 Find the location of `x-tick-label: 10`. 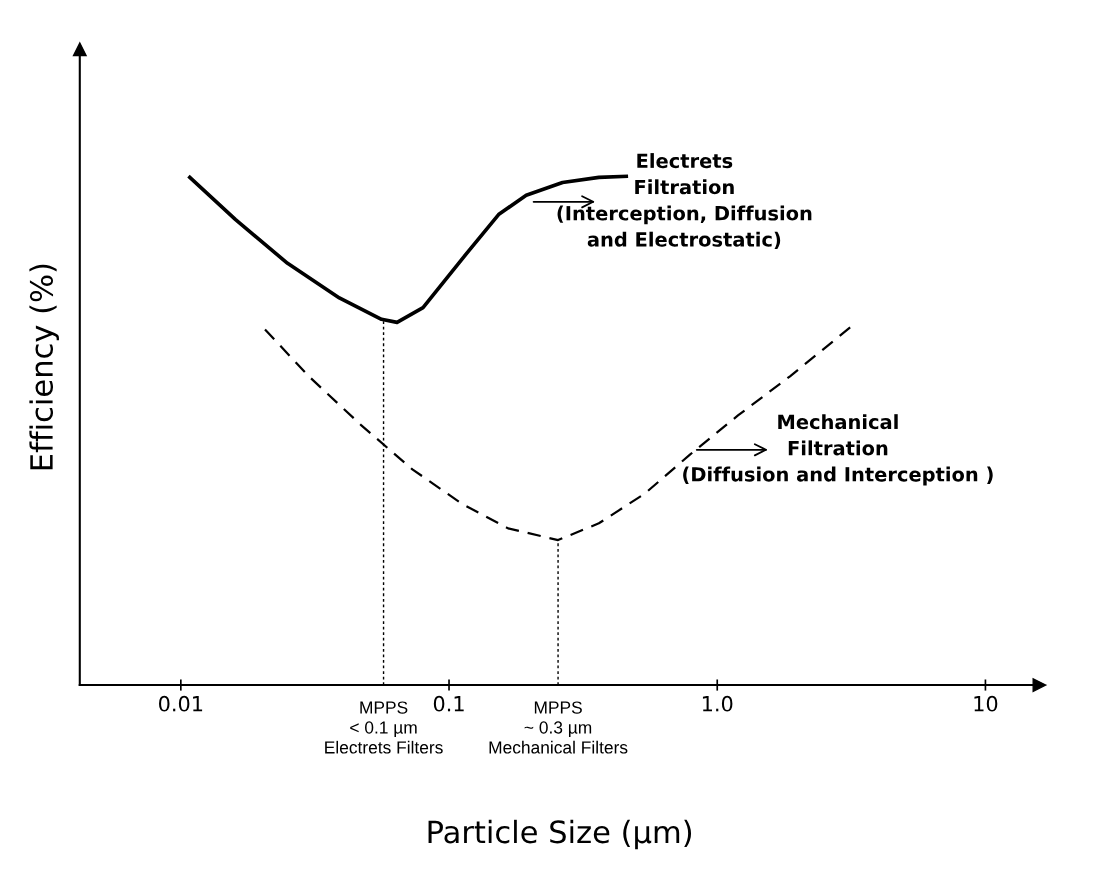

x-tick-label: 10 is located at coordinates (986, 703).